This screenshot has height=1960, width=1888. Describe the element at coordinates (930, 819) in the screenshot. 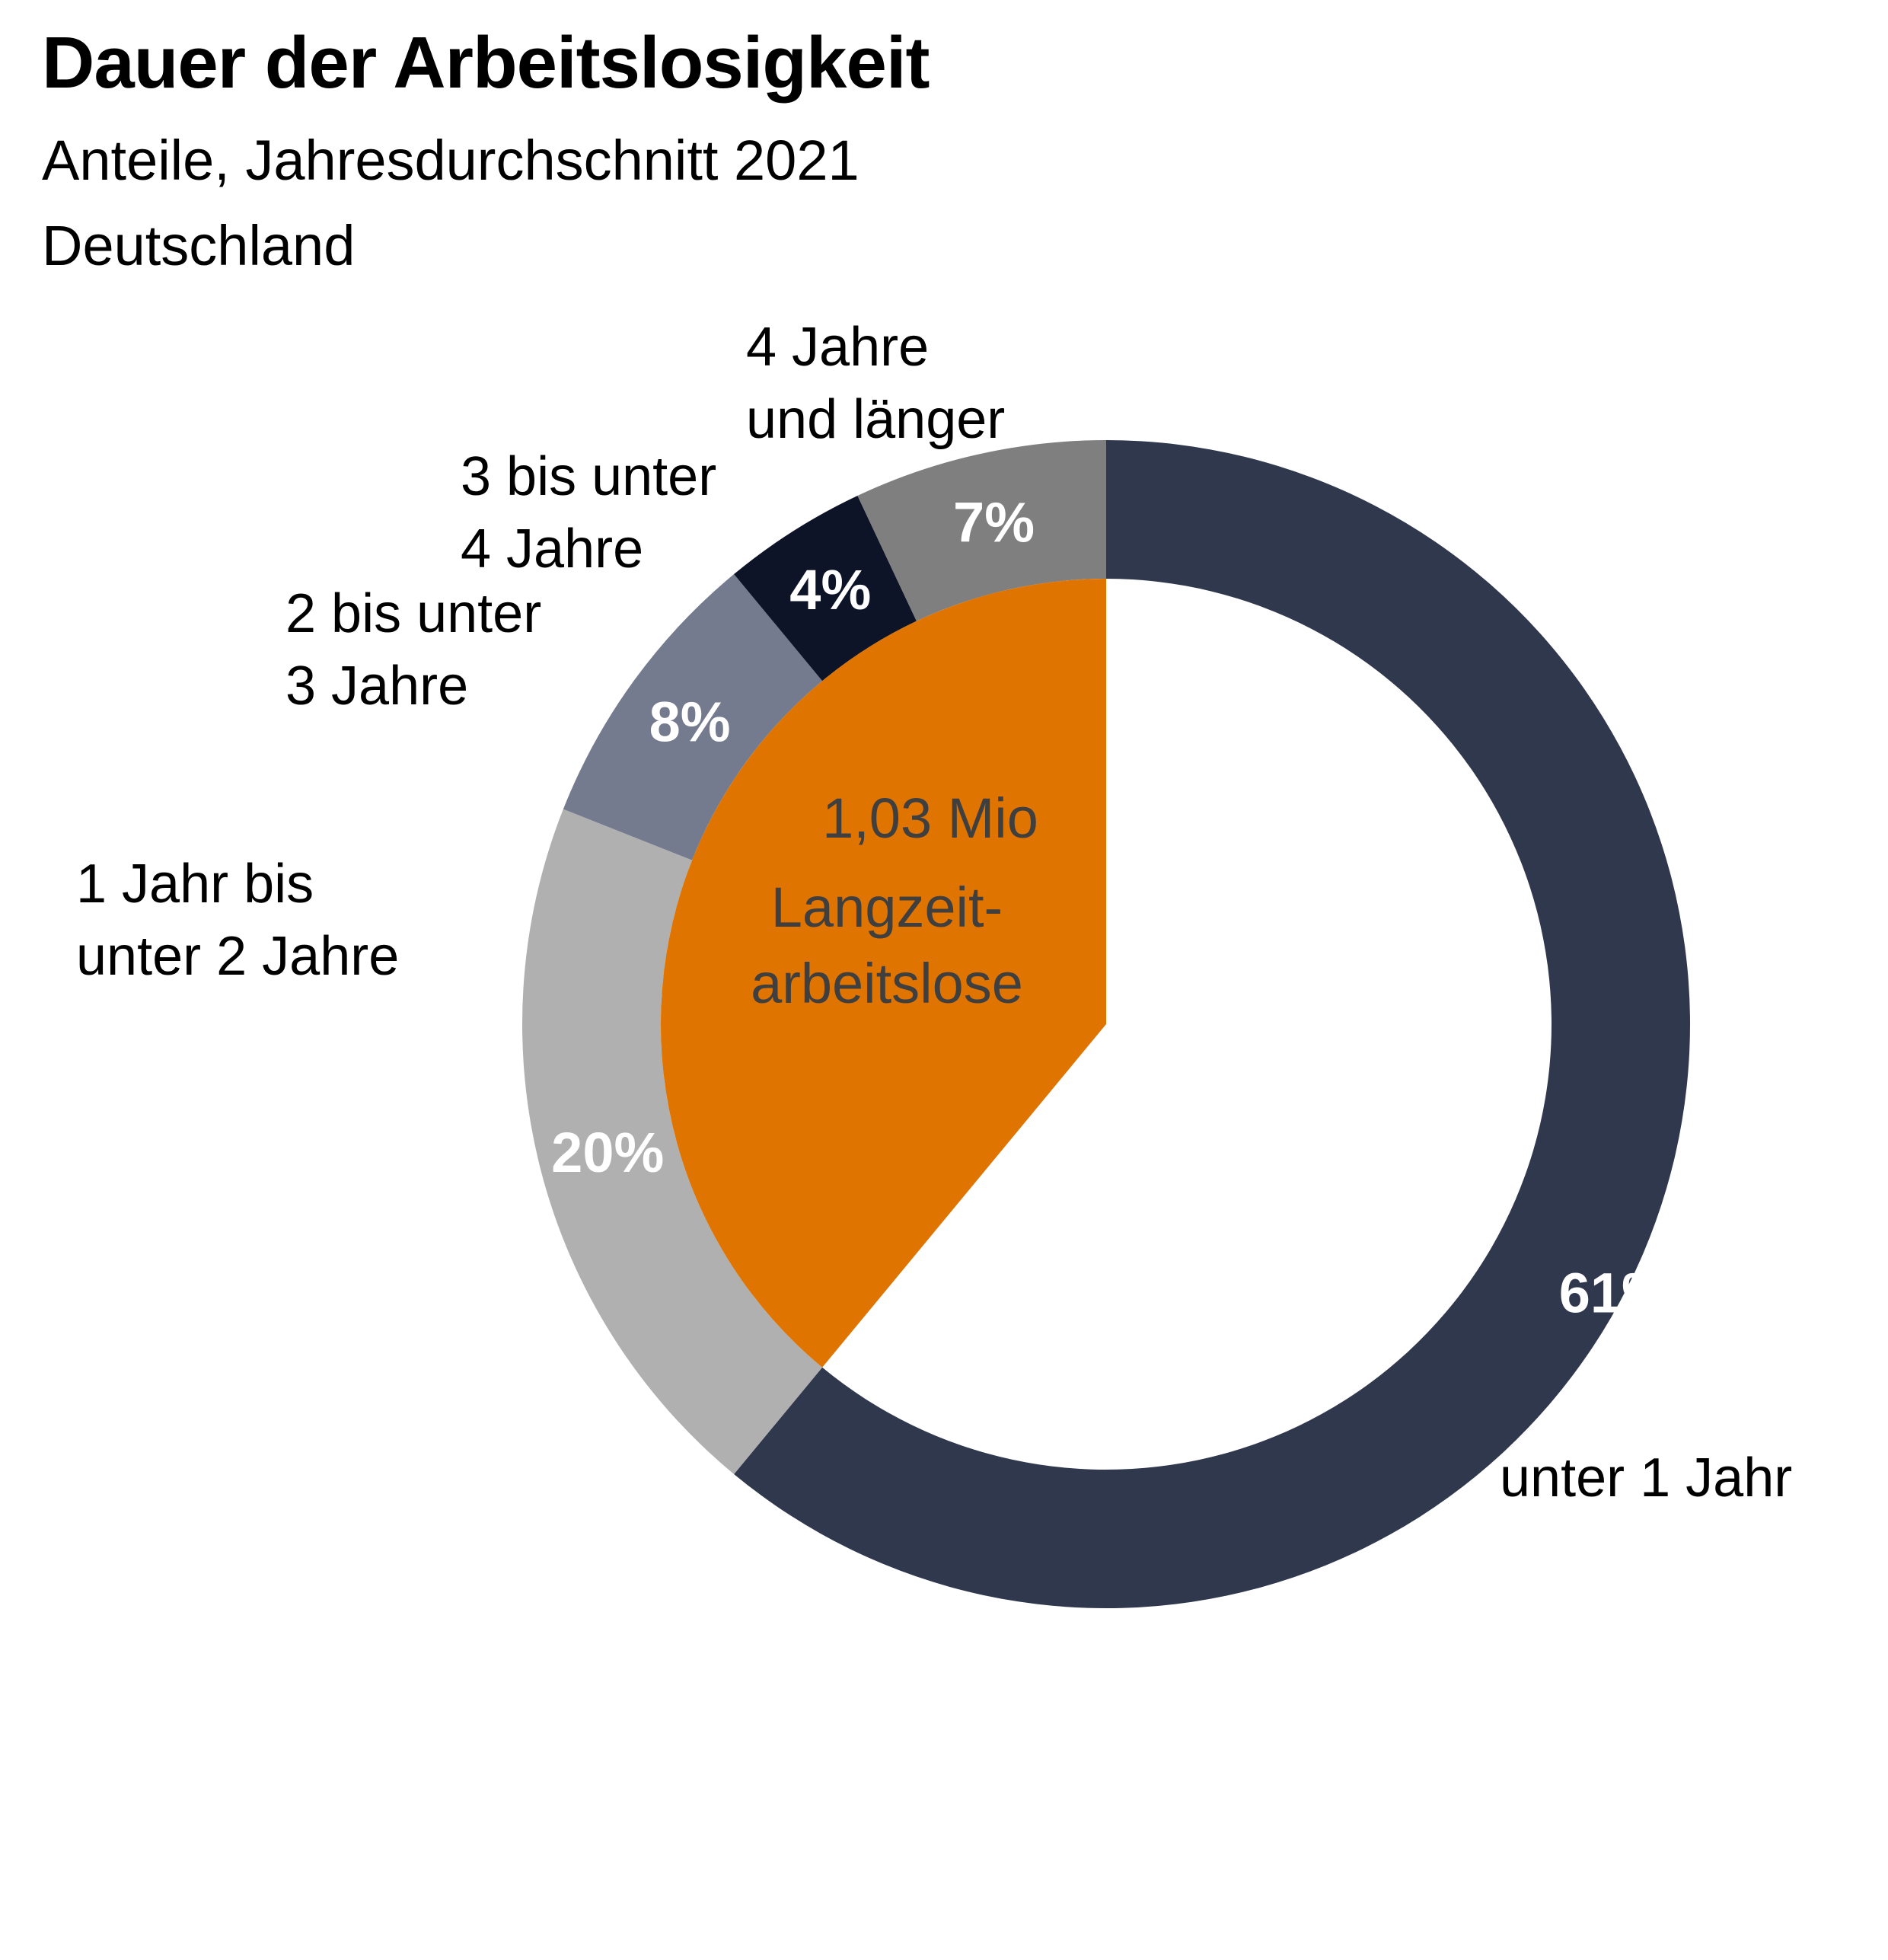

I see `center-text-line: 1,03 Mio` at that location.